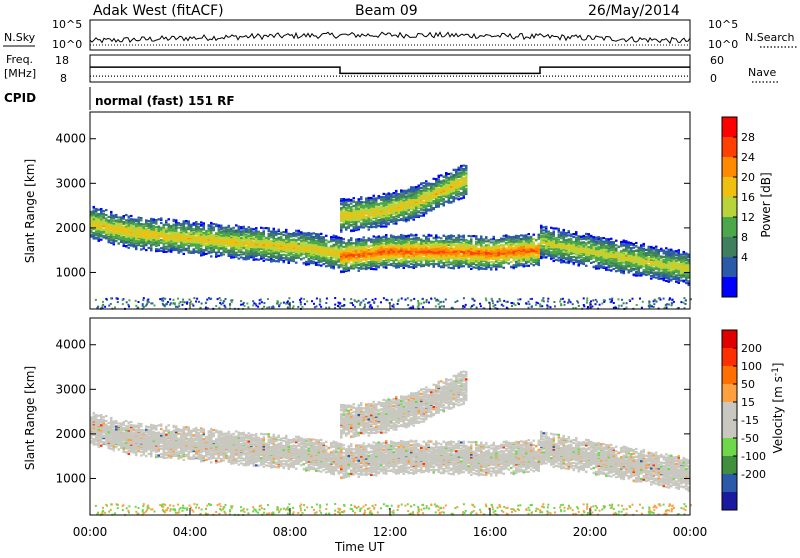 The width and height of the screenshot is (800, 558). I want to click on nsky-trace, so click(390, 38).